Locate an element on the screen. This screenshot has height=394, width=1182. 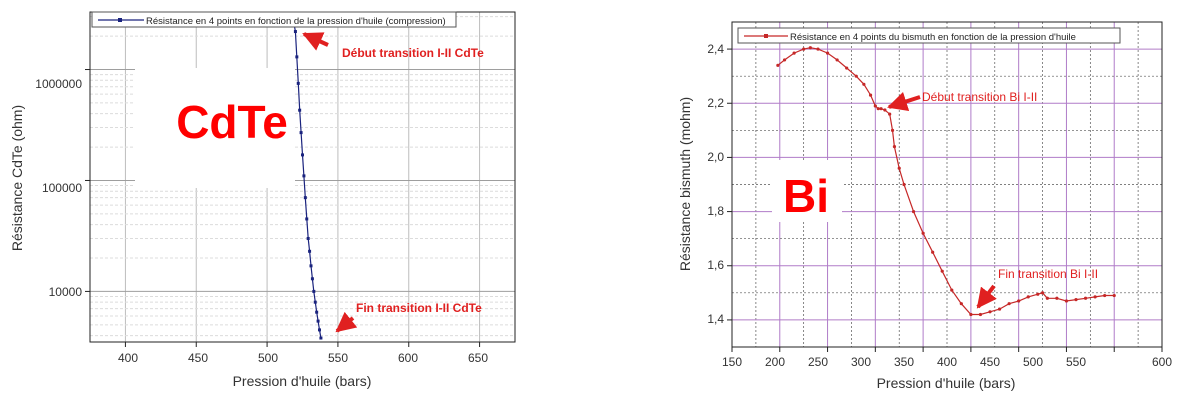
cdte-end-arrow is located at coordinates (346, 322).